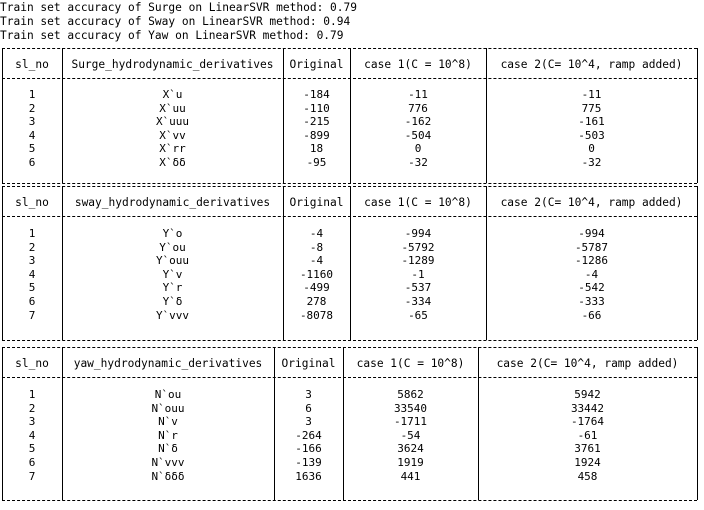  I want to click on yaw-cell: 33442, so click(587, 408).